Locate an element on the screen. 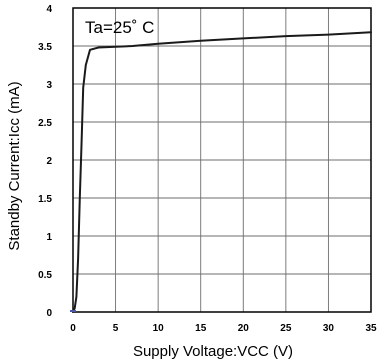 This screenshot has height=362, width=378. y-tick-label: 0 is located at coordinates (49, 313).